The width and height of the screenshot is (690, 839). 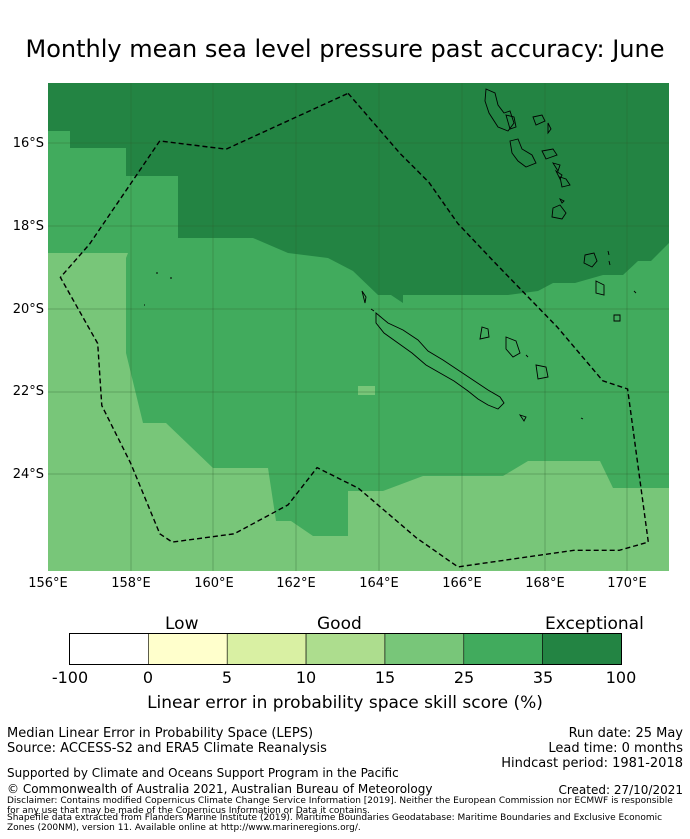 What do you see at coordinates (385, 677) in the screenshot?
I see `colorbar-tick: 15` at bounding box center [385, 677].